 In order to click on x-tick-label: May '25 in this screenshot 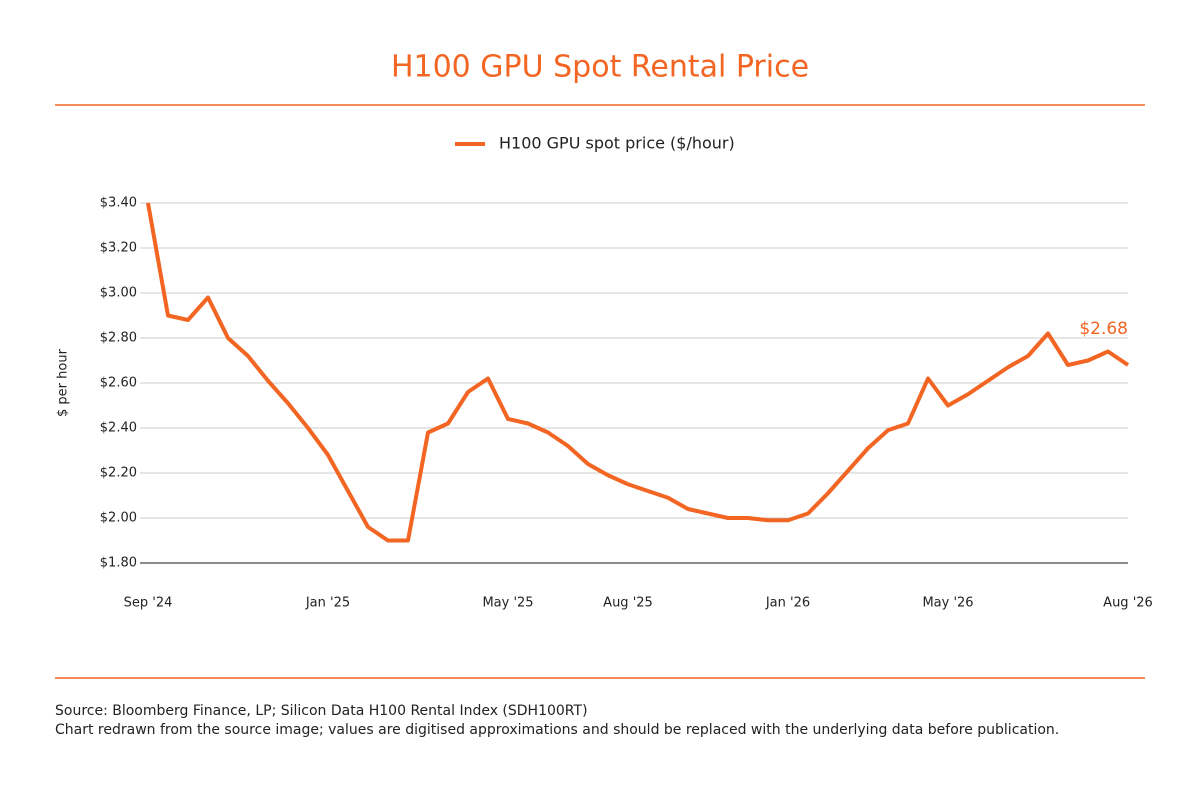, I will do `click(507, 603)`.